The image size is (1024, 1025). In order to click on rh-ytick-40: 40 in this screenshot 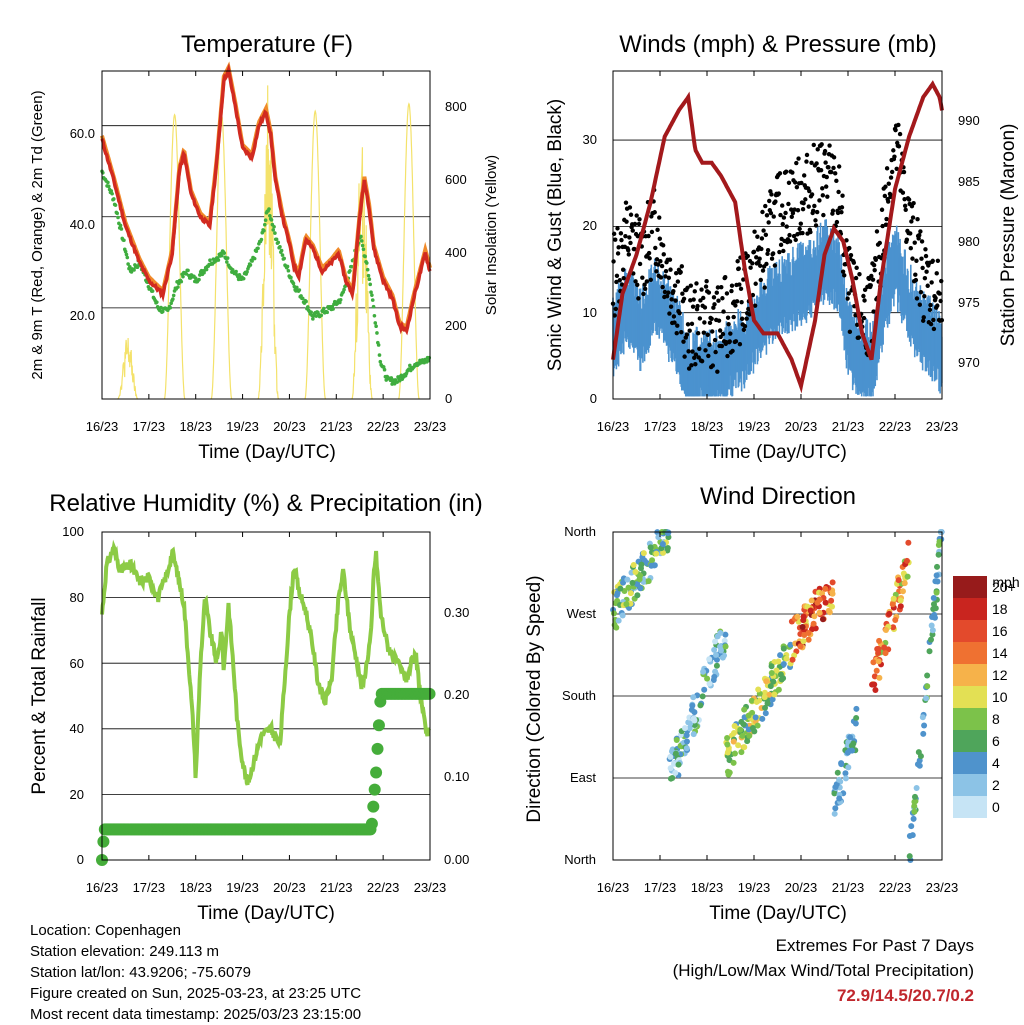, I will do `click(77, 728)`.